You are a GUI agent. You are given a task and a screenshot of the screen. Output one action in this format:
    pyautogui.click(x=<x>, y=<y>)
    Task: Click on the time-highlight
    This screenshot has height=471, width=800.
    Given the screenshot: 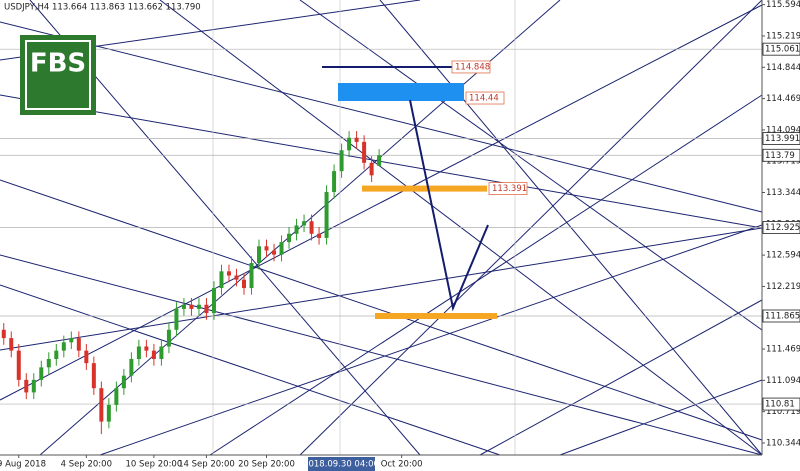 What is the action you would take?
    pyautogui.click(x=341, y=464)
    